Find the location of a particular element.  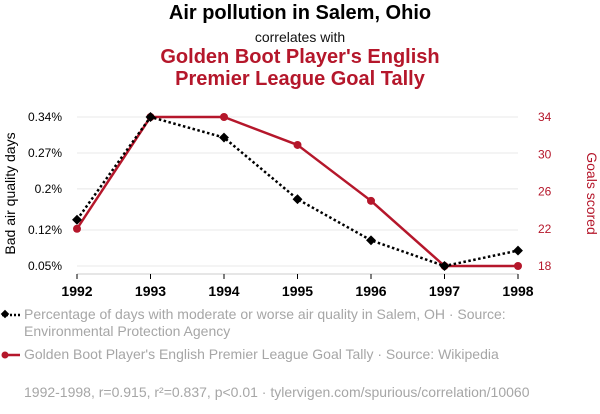

x-tick-label: 1993 is located at coordinates (150, 291).